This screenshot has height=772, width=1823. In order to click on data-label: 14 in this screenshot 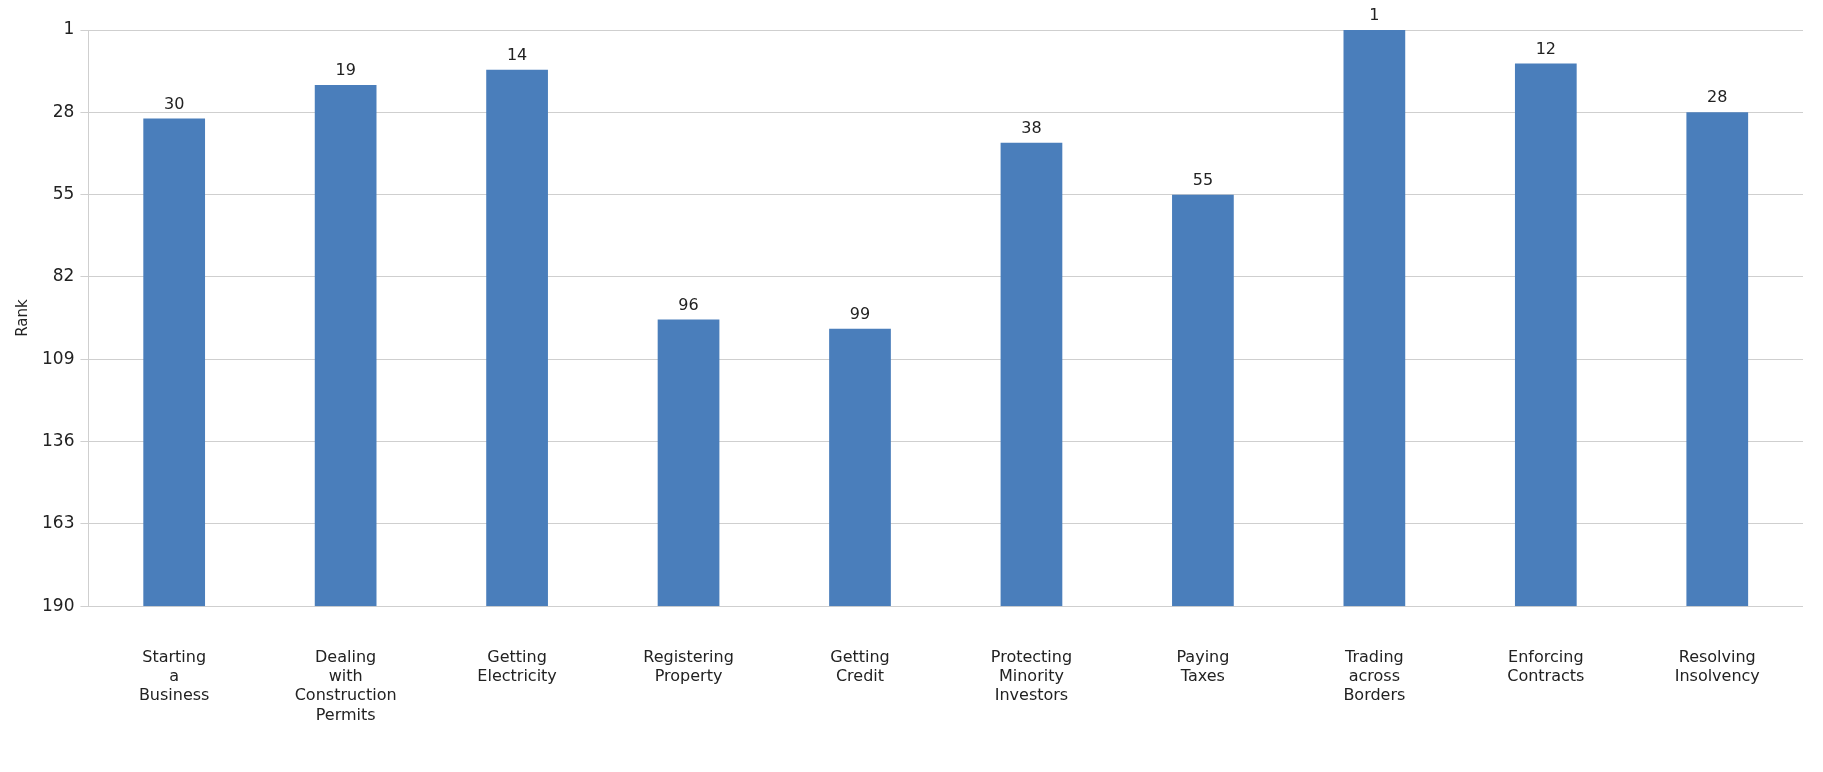, I will do `click(517, 54)`.